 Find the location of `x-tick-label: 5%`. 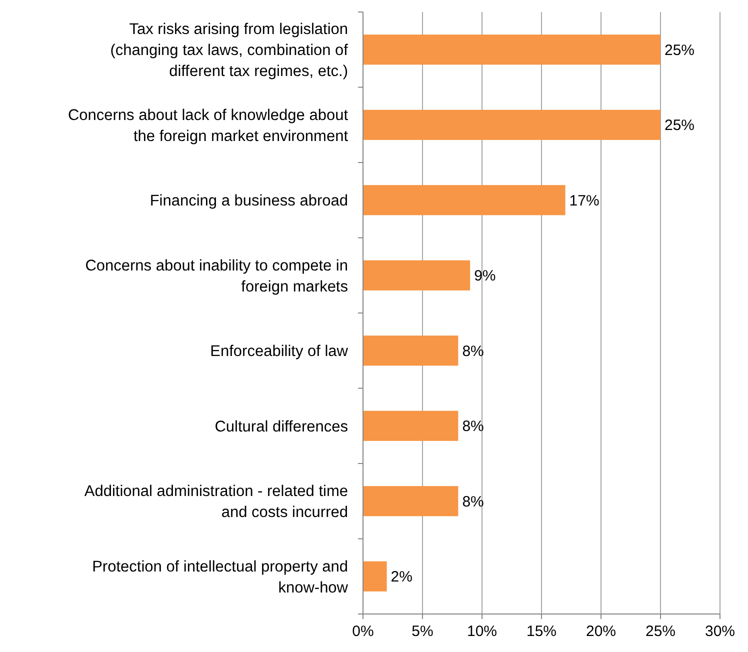

x-tick-label: 5% is located at coordinates (423, 631).